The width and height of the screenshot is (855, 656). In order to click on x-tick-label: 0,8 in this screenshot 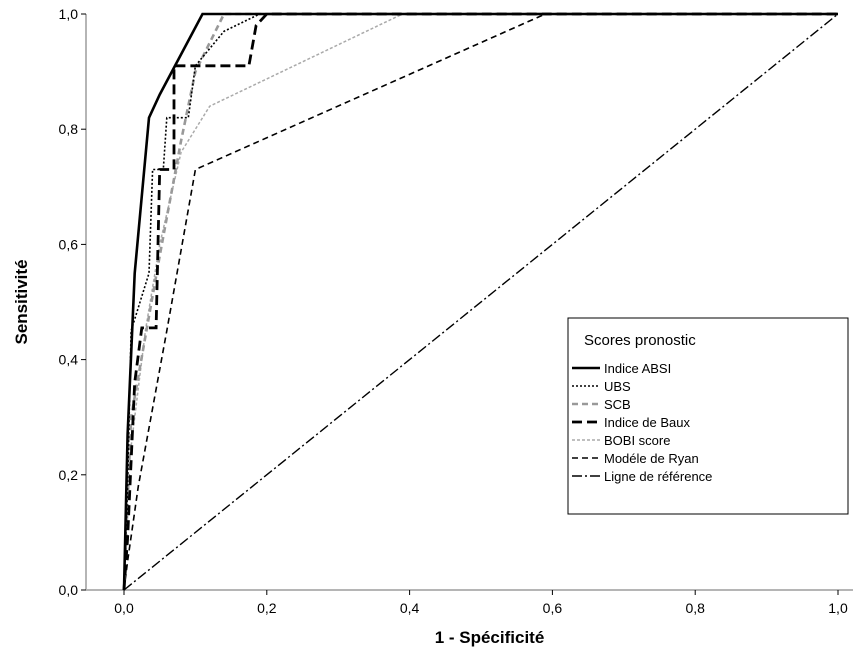, I will do `click(695, 608)`.